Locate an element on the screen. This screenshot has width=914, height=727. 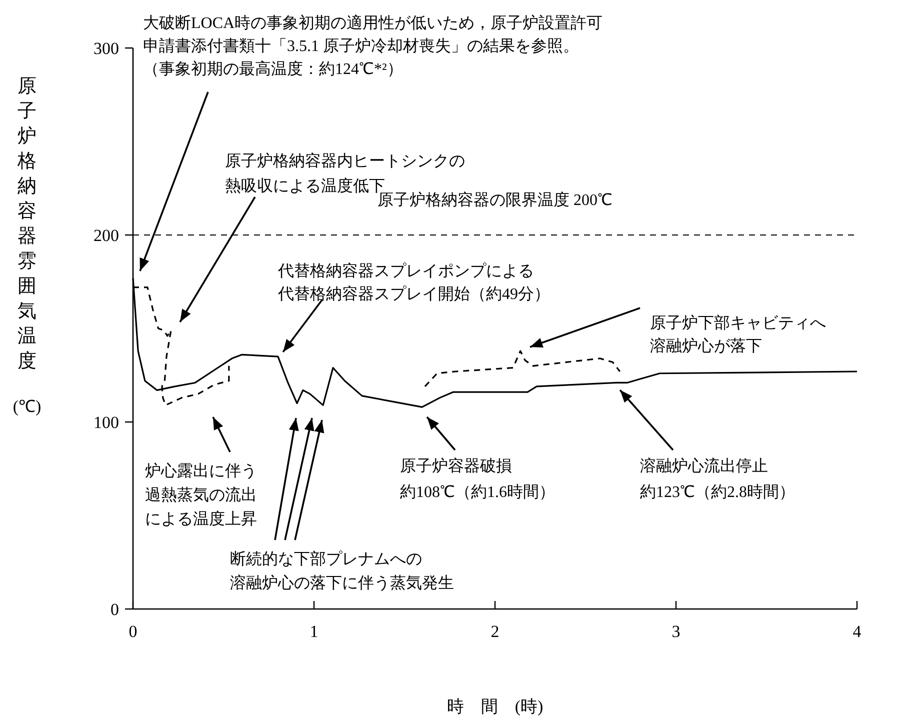
x-tick-label: 1 is located at coordinates (314, 631).